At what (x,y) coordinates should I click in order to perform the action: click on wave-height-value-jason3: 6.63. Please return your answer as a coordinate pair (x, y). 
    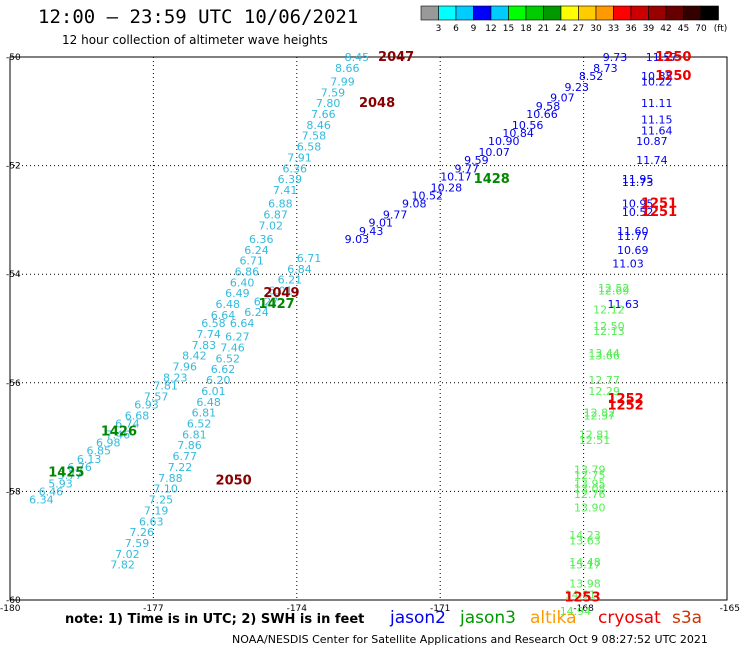
    Looking at the image, I should click on (151, 521).